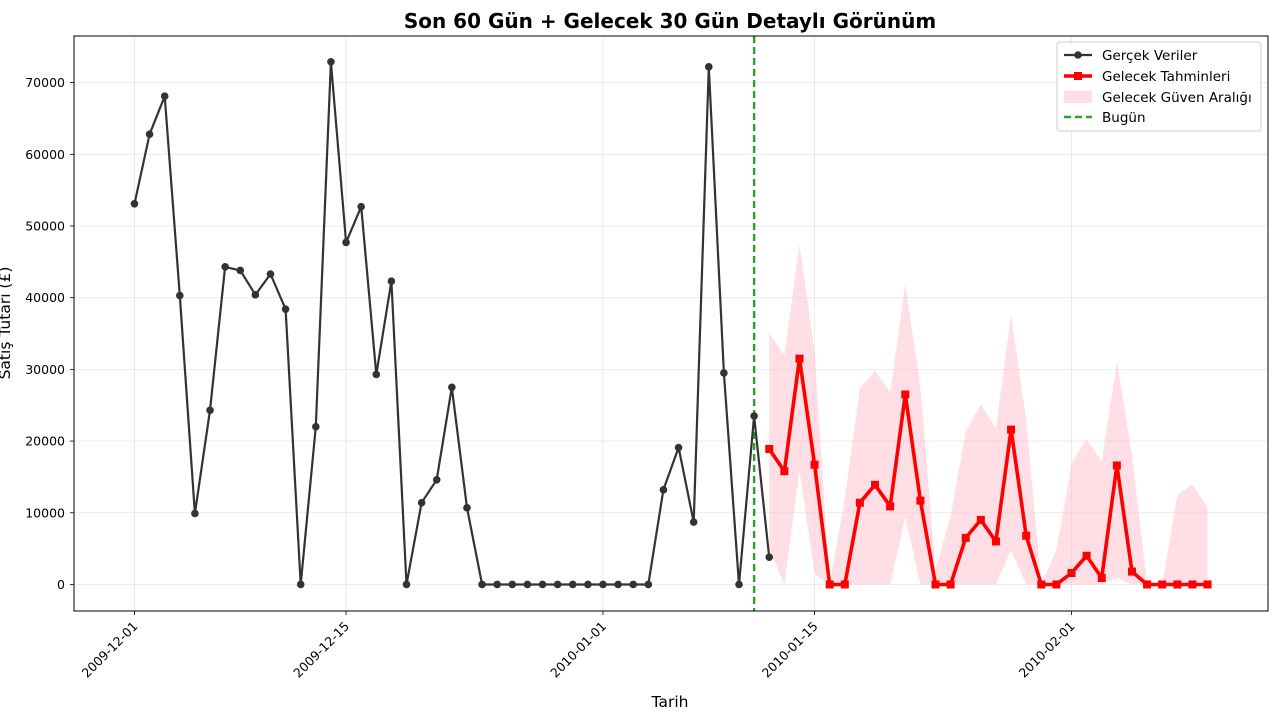  I want to click on legend-label: Bugün, so click(1124, 118).